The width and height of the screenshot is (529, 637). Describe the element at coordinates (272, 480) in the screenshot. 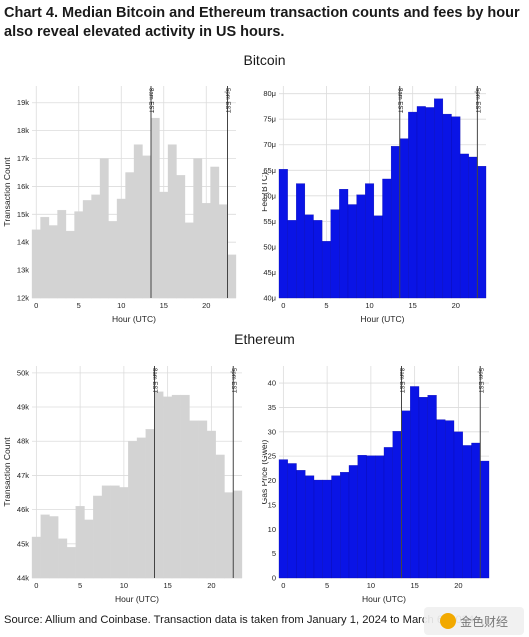

I see `y-tick-label: 20` at that location.